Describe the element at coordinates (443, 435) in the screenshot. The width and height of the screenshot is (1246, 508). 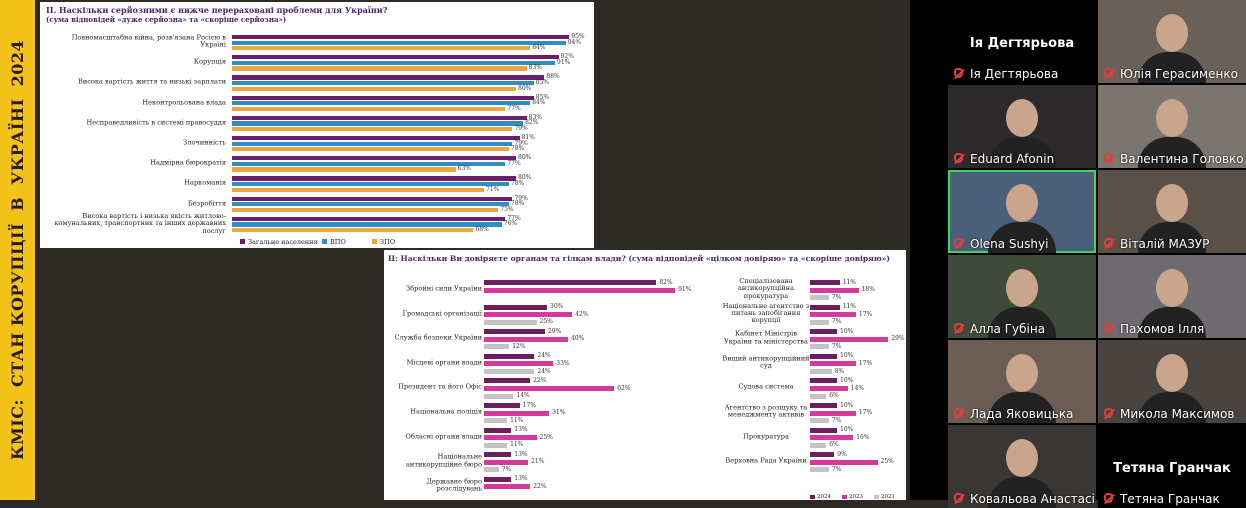
I see `category-label: Обласні органи влади` at that location.